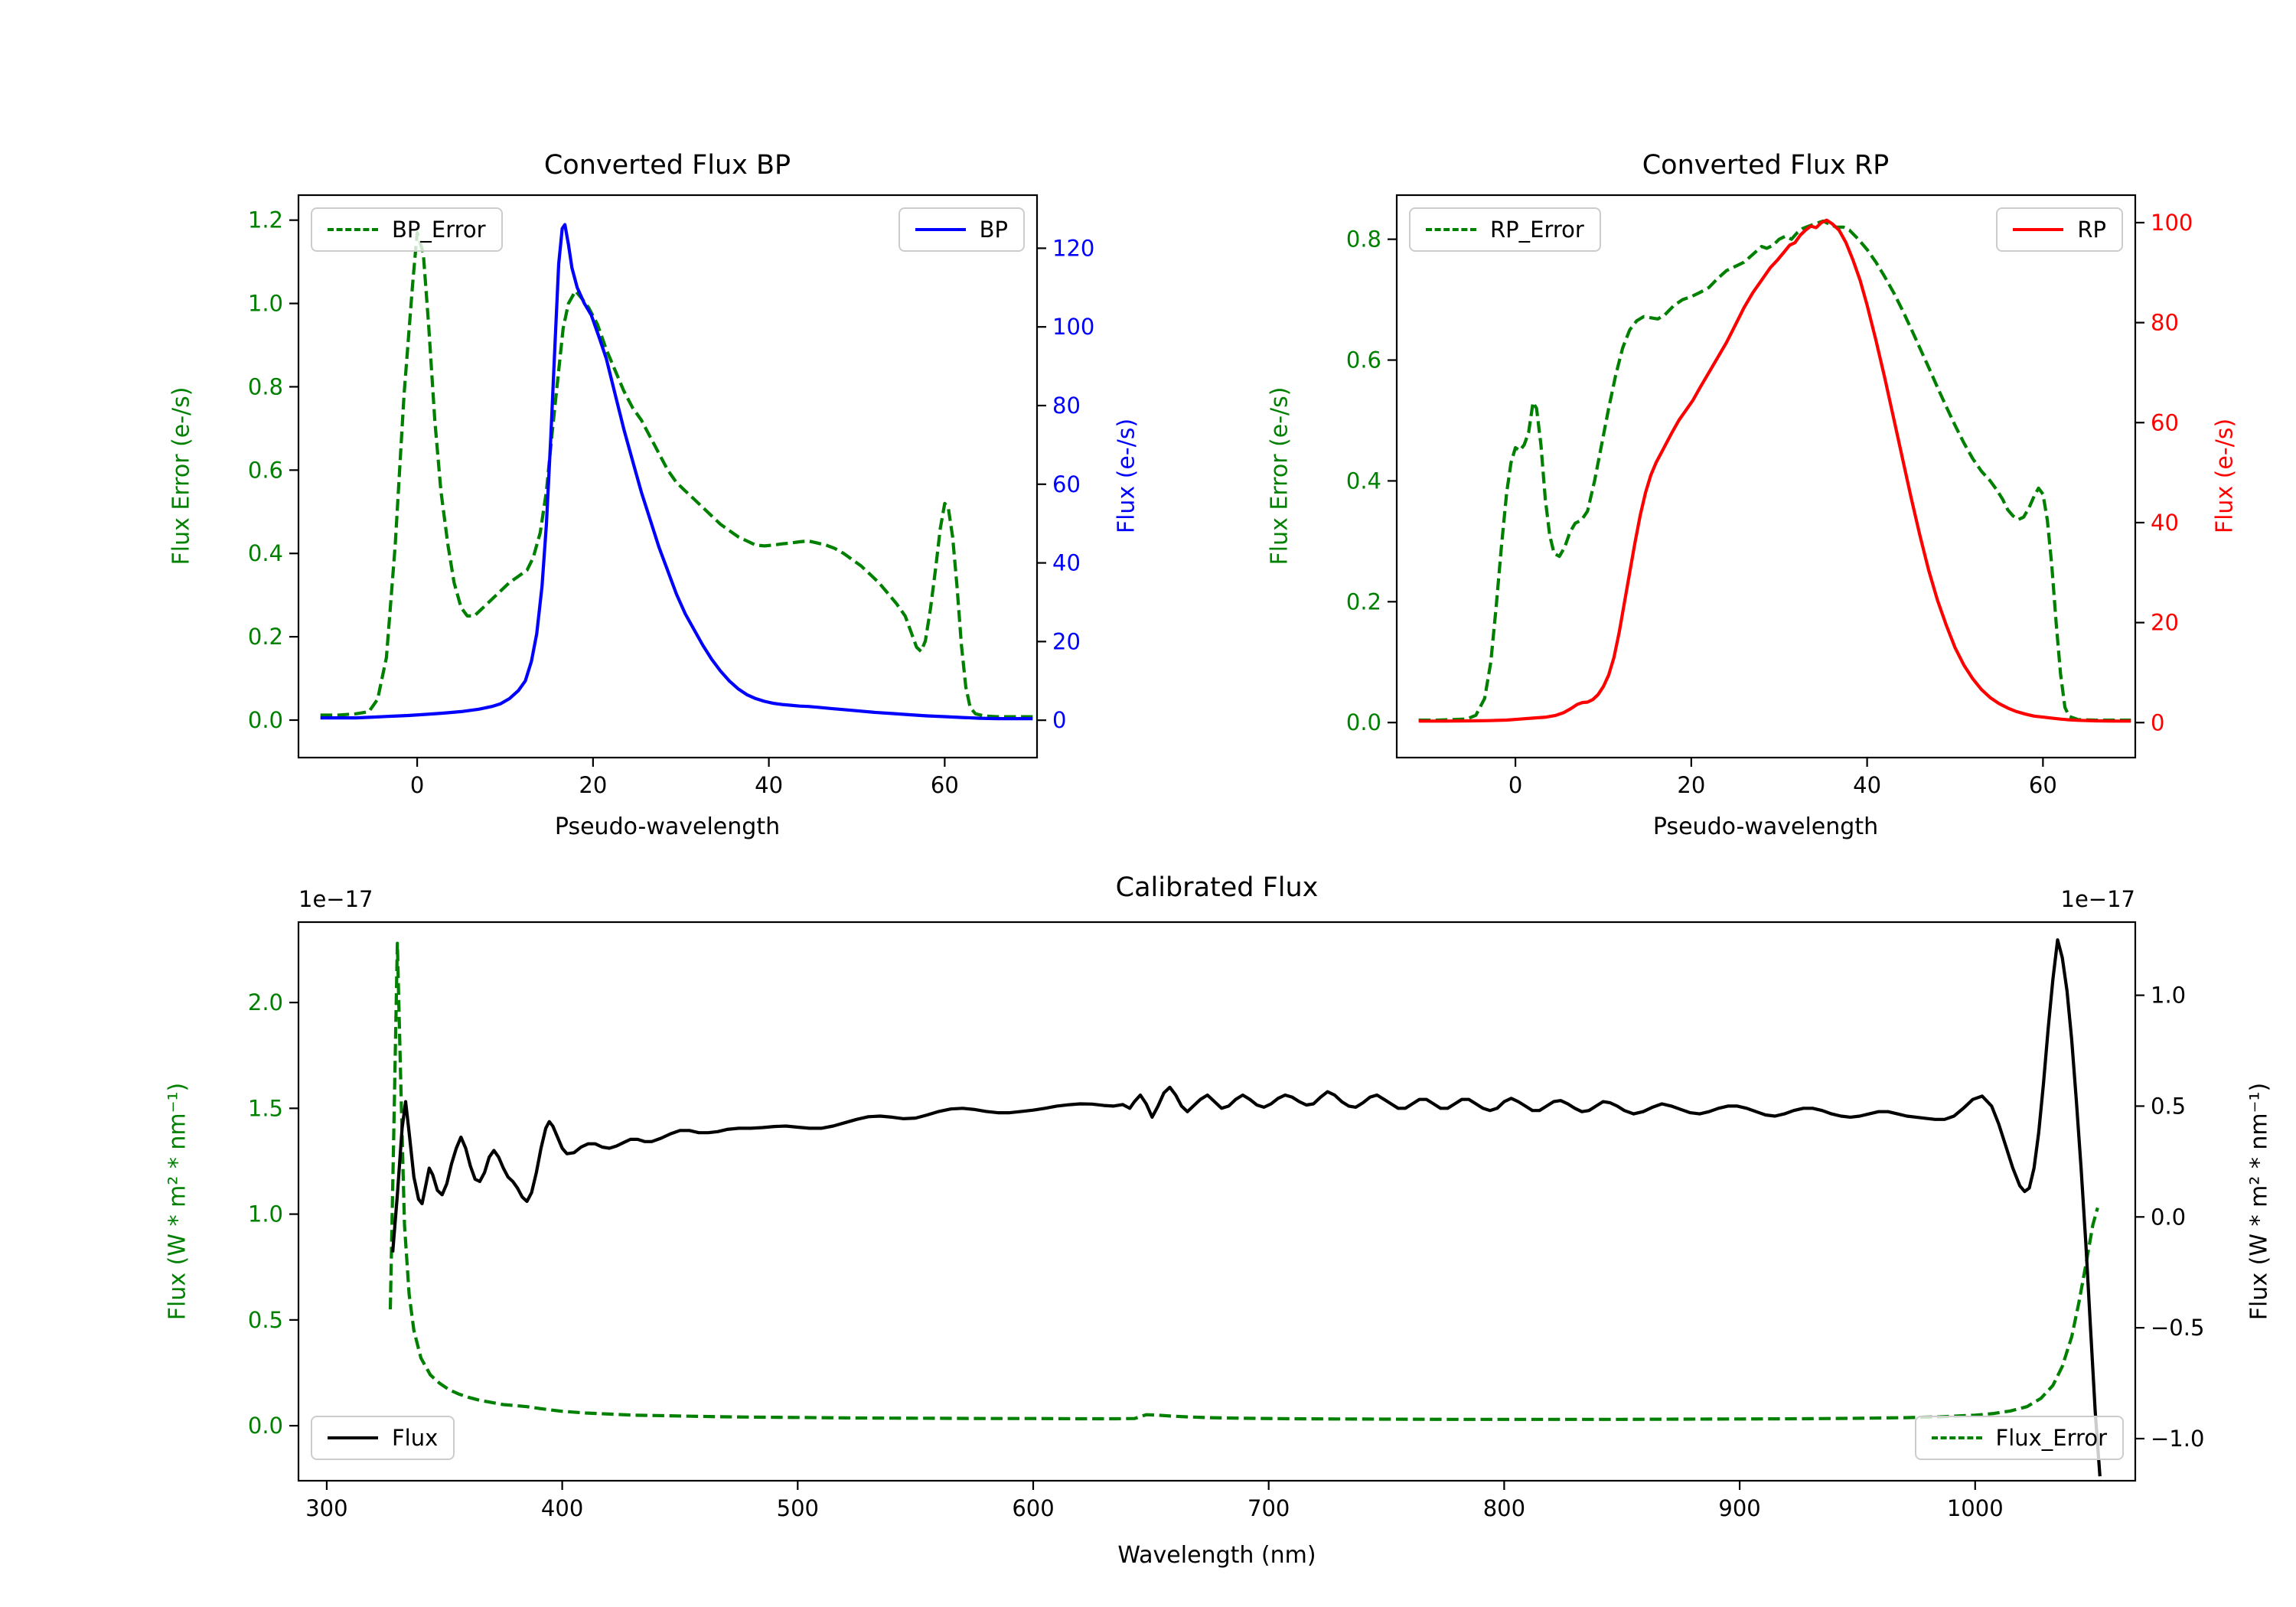 The image size is (2296, 1607). What do you see at coordinates (1765, 826) in the screenshot?
I see `rp-xaxis-label: Pseudo-wavelength` at bounding box center [1765, 826].